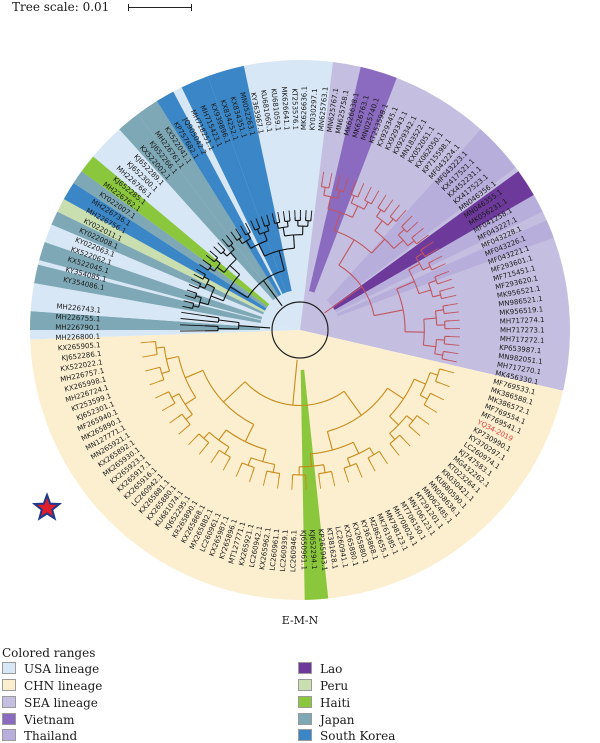  I want to click on tip-label: KT253576.1, so click(294, 109).